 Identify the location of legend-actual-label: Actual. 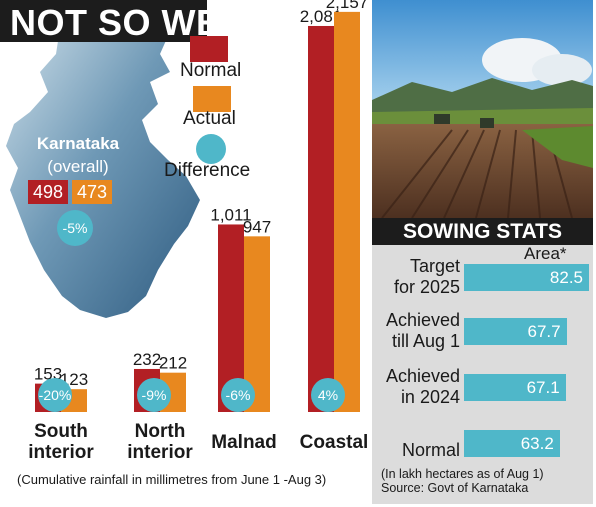
(209, 118).